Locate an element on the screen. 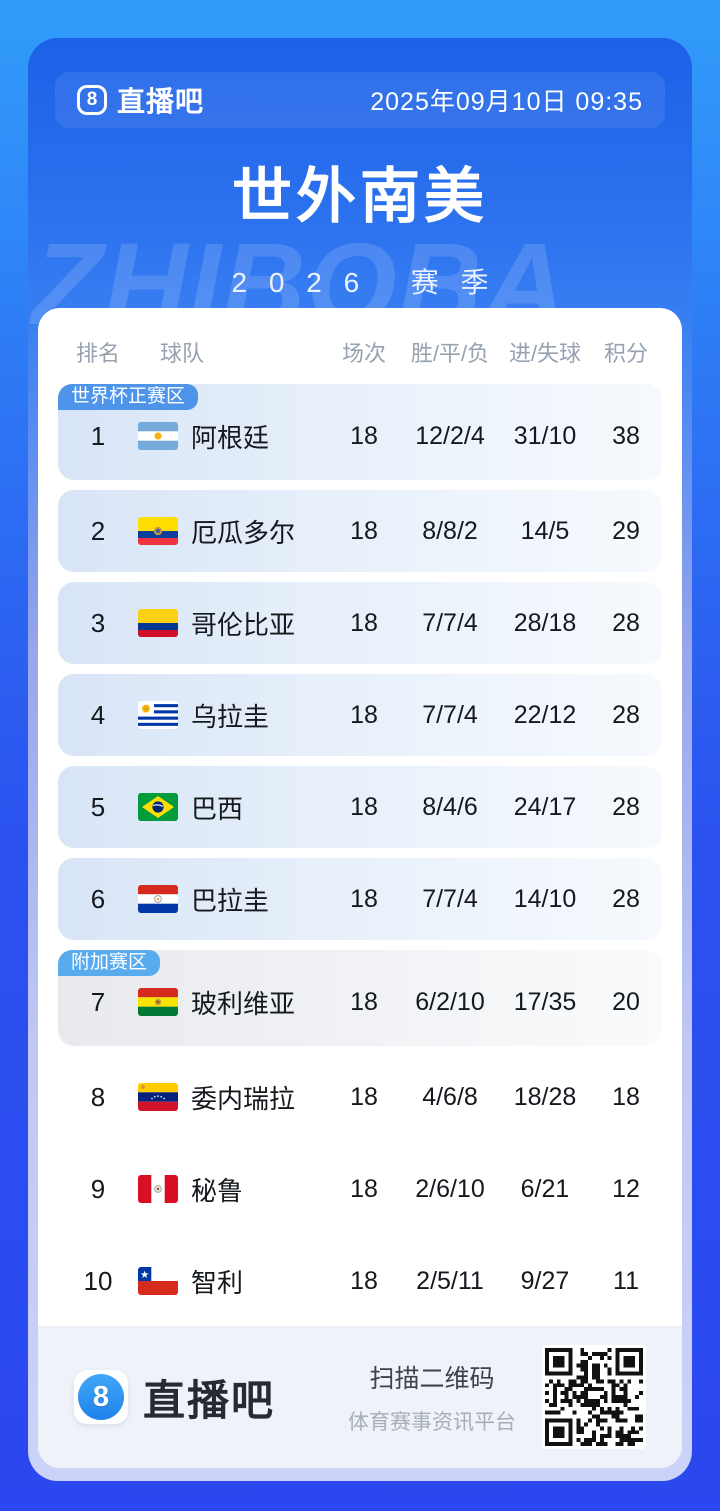 This screenshot has height=1511, width=720. footer-scan-block: 扫描二维码 体育赛事资讯平台 is located at coordinates (432, 1397).